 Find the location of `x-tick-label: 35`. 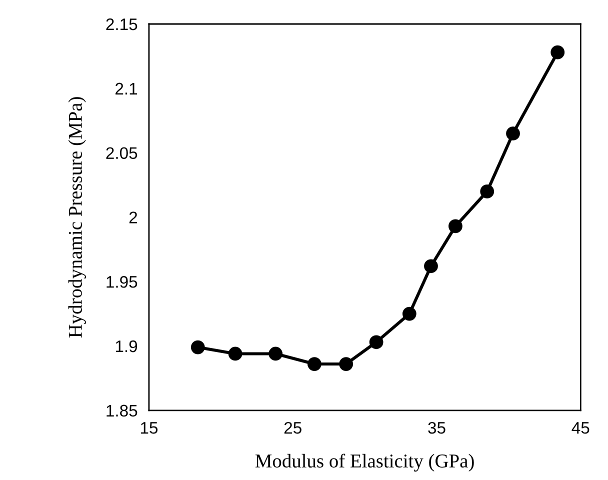

x-tick-label: 35 is located at coordinates (437, 428).